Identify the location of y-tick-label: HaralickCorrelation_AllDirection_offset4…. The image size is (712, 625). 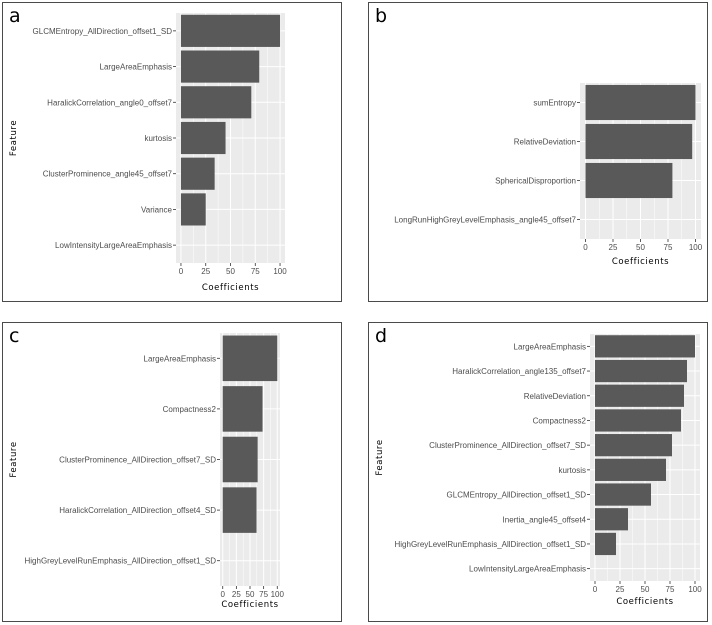
(137, 510).